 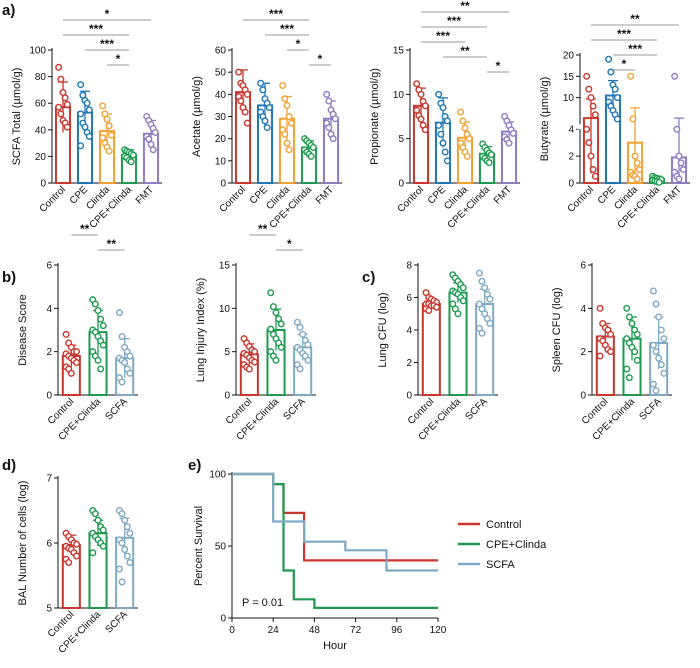 I want to click on panel-letter-e: e), so click(x=194, y=465).